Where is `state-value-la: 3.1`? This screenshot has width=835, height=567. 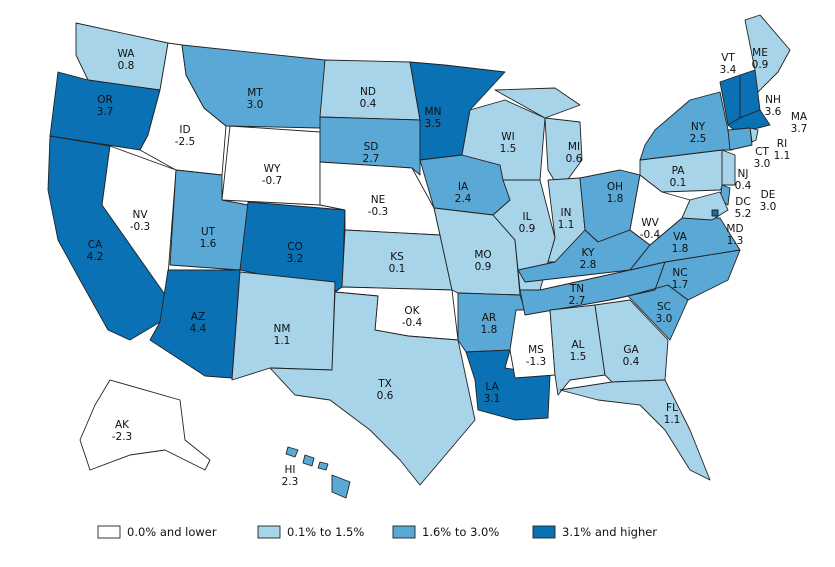
state-value-la: 3.1 is located at coordinates (492, 399).